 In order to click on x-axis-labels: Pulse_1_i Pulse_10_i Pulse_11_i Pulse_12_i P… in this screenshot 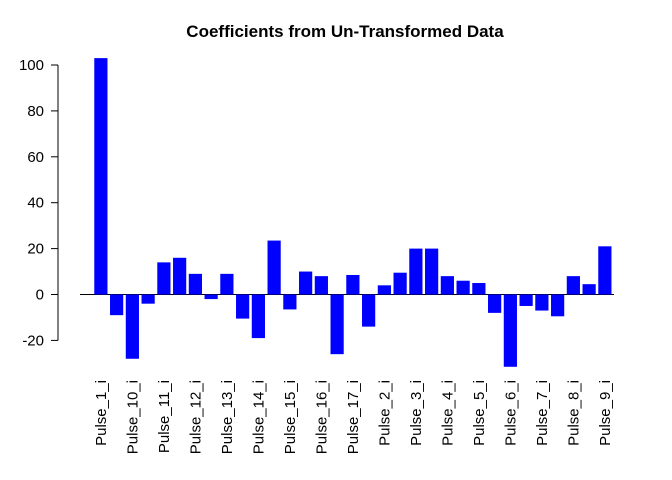, I will do `click(353, 417)`.